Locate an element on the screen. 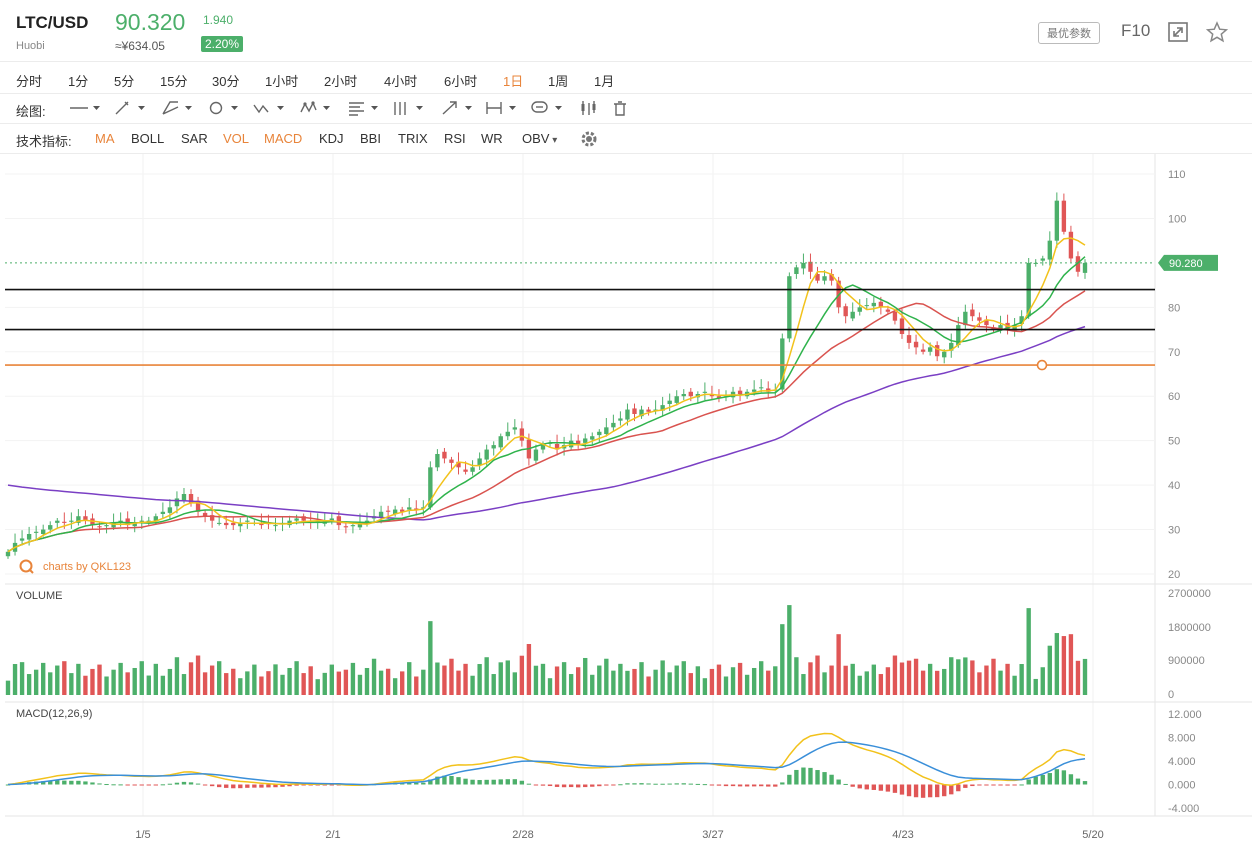 The width and height of the screenshot is (1252, 857). candle-icon is located at coordinates (598, 108).